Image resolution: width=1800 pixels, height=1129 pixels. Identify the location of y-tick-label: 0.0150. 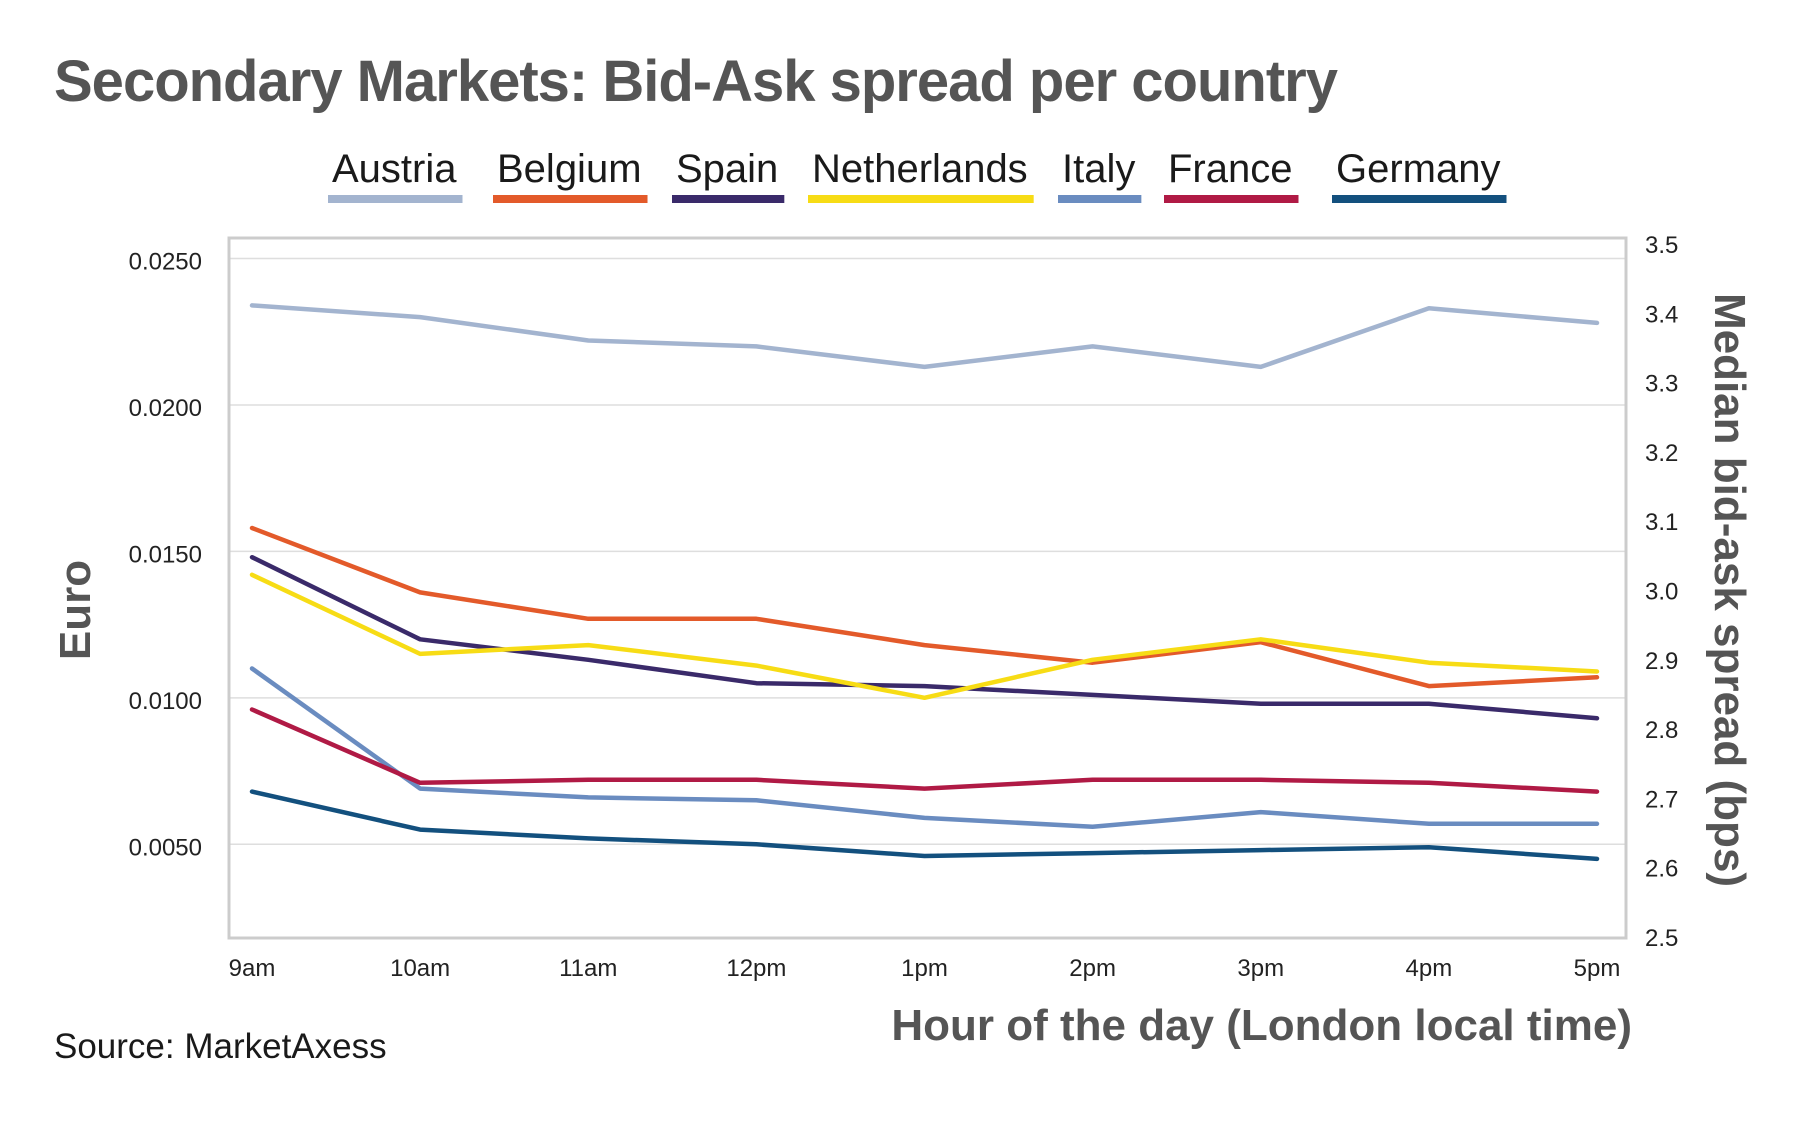
(165, 554).